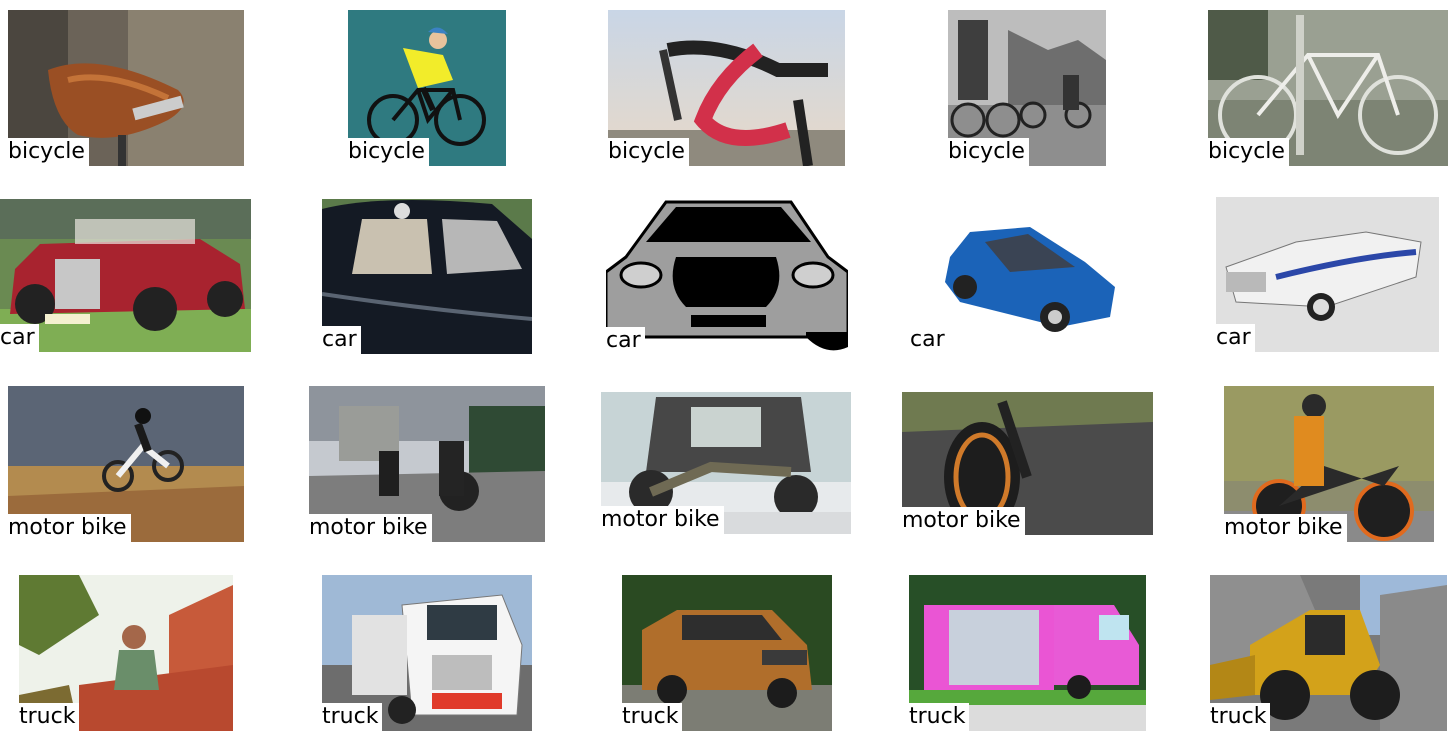 This screenshot has height=736, width=1455. I want to click on vintage-museum-photo, so click(726, 463).